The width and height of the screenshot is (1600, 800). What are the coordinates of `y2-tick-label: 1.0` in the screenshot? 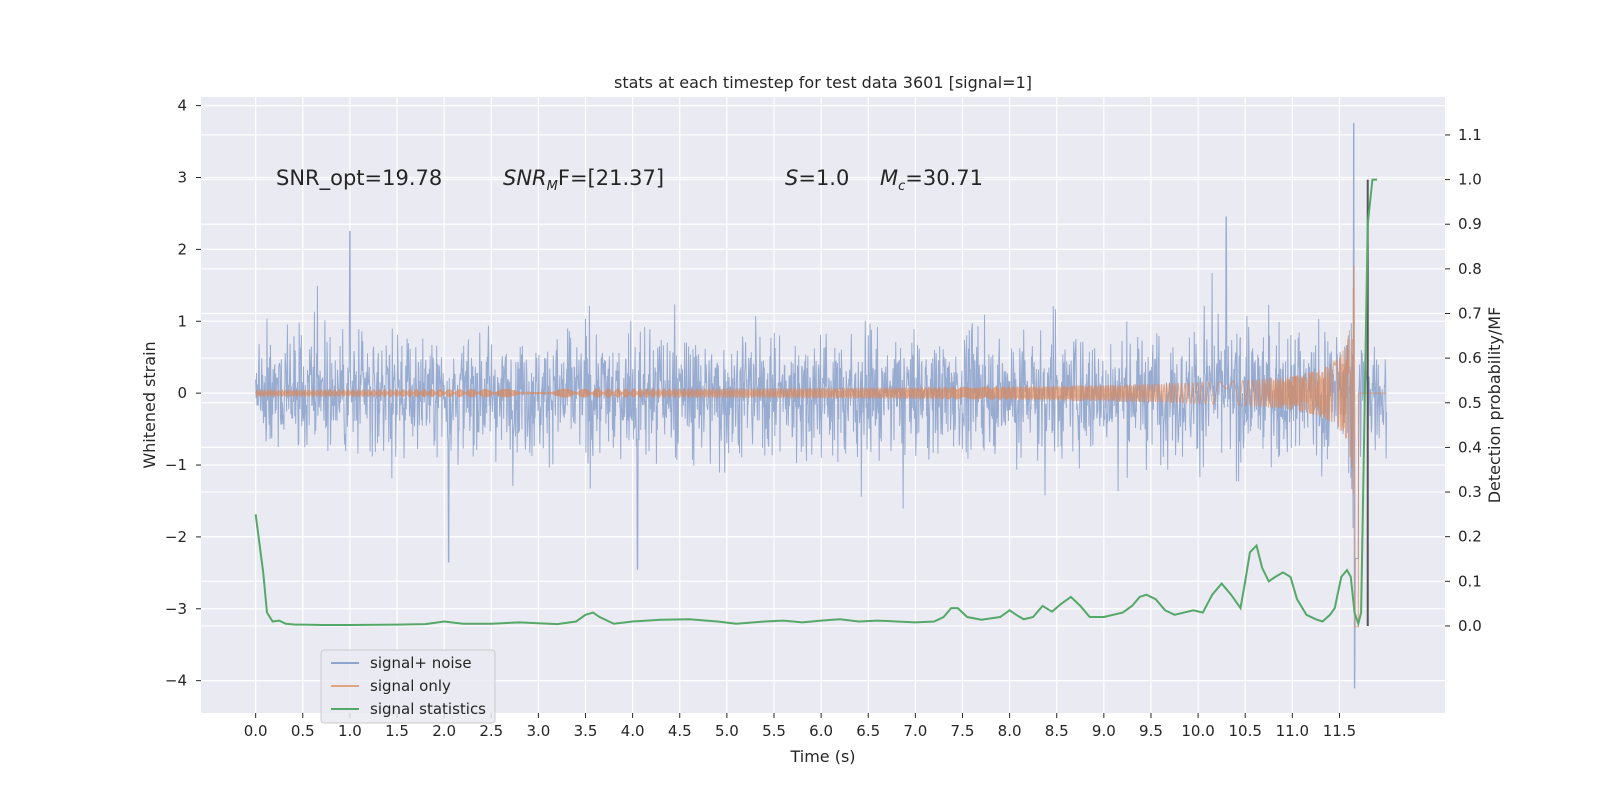 It's located at (1470, 180).